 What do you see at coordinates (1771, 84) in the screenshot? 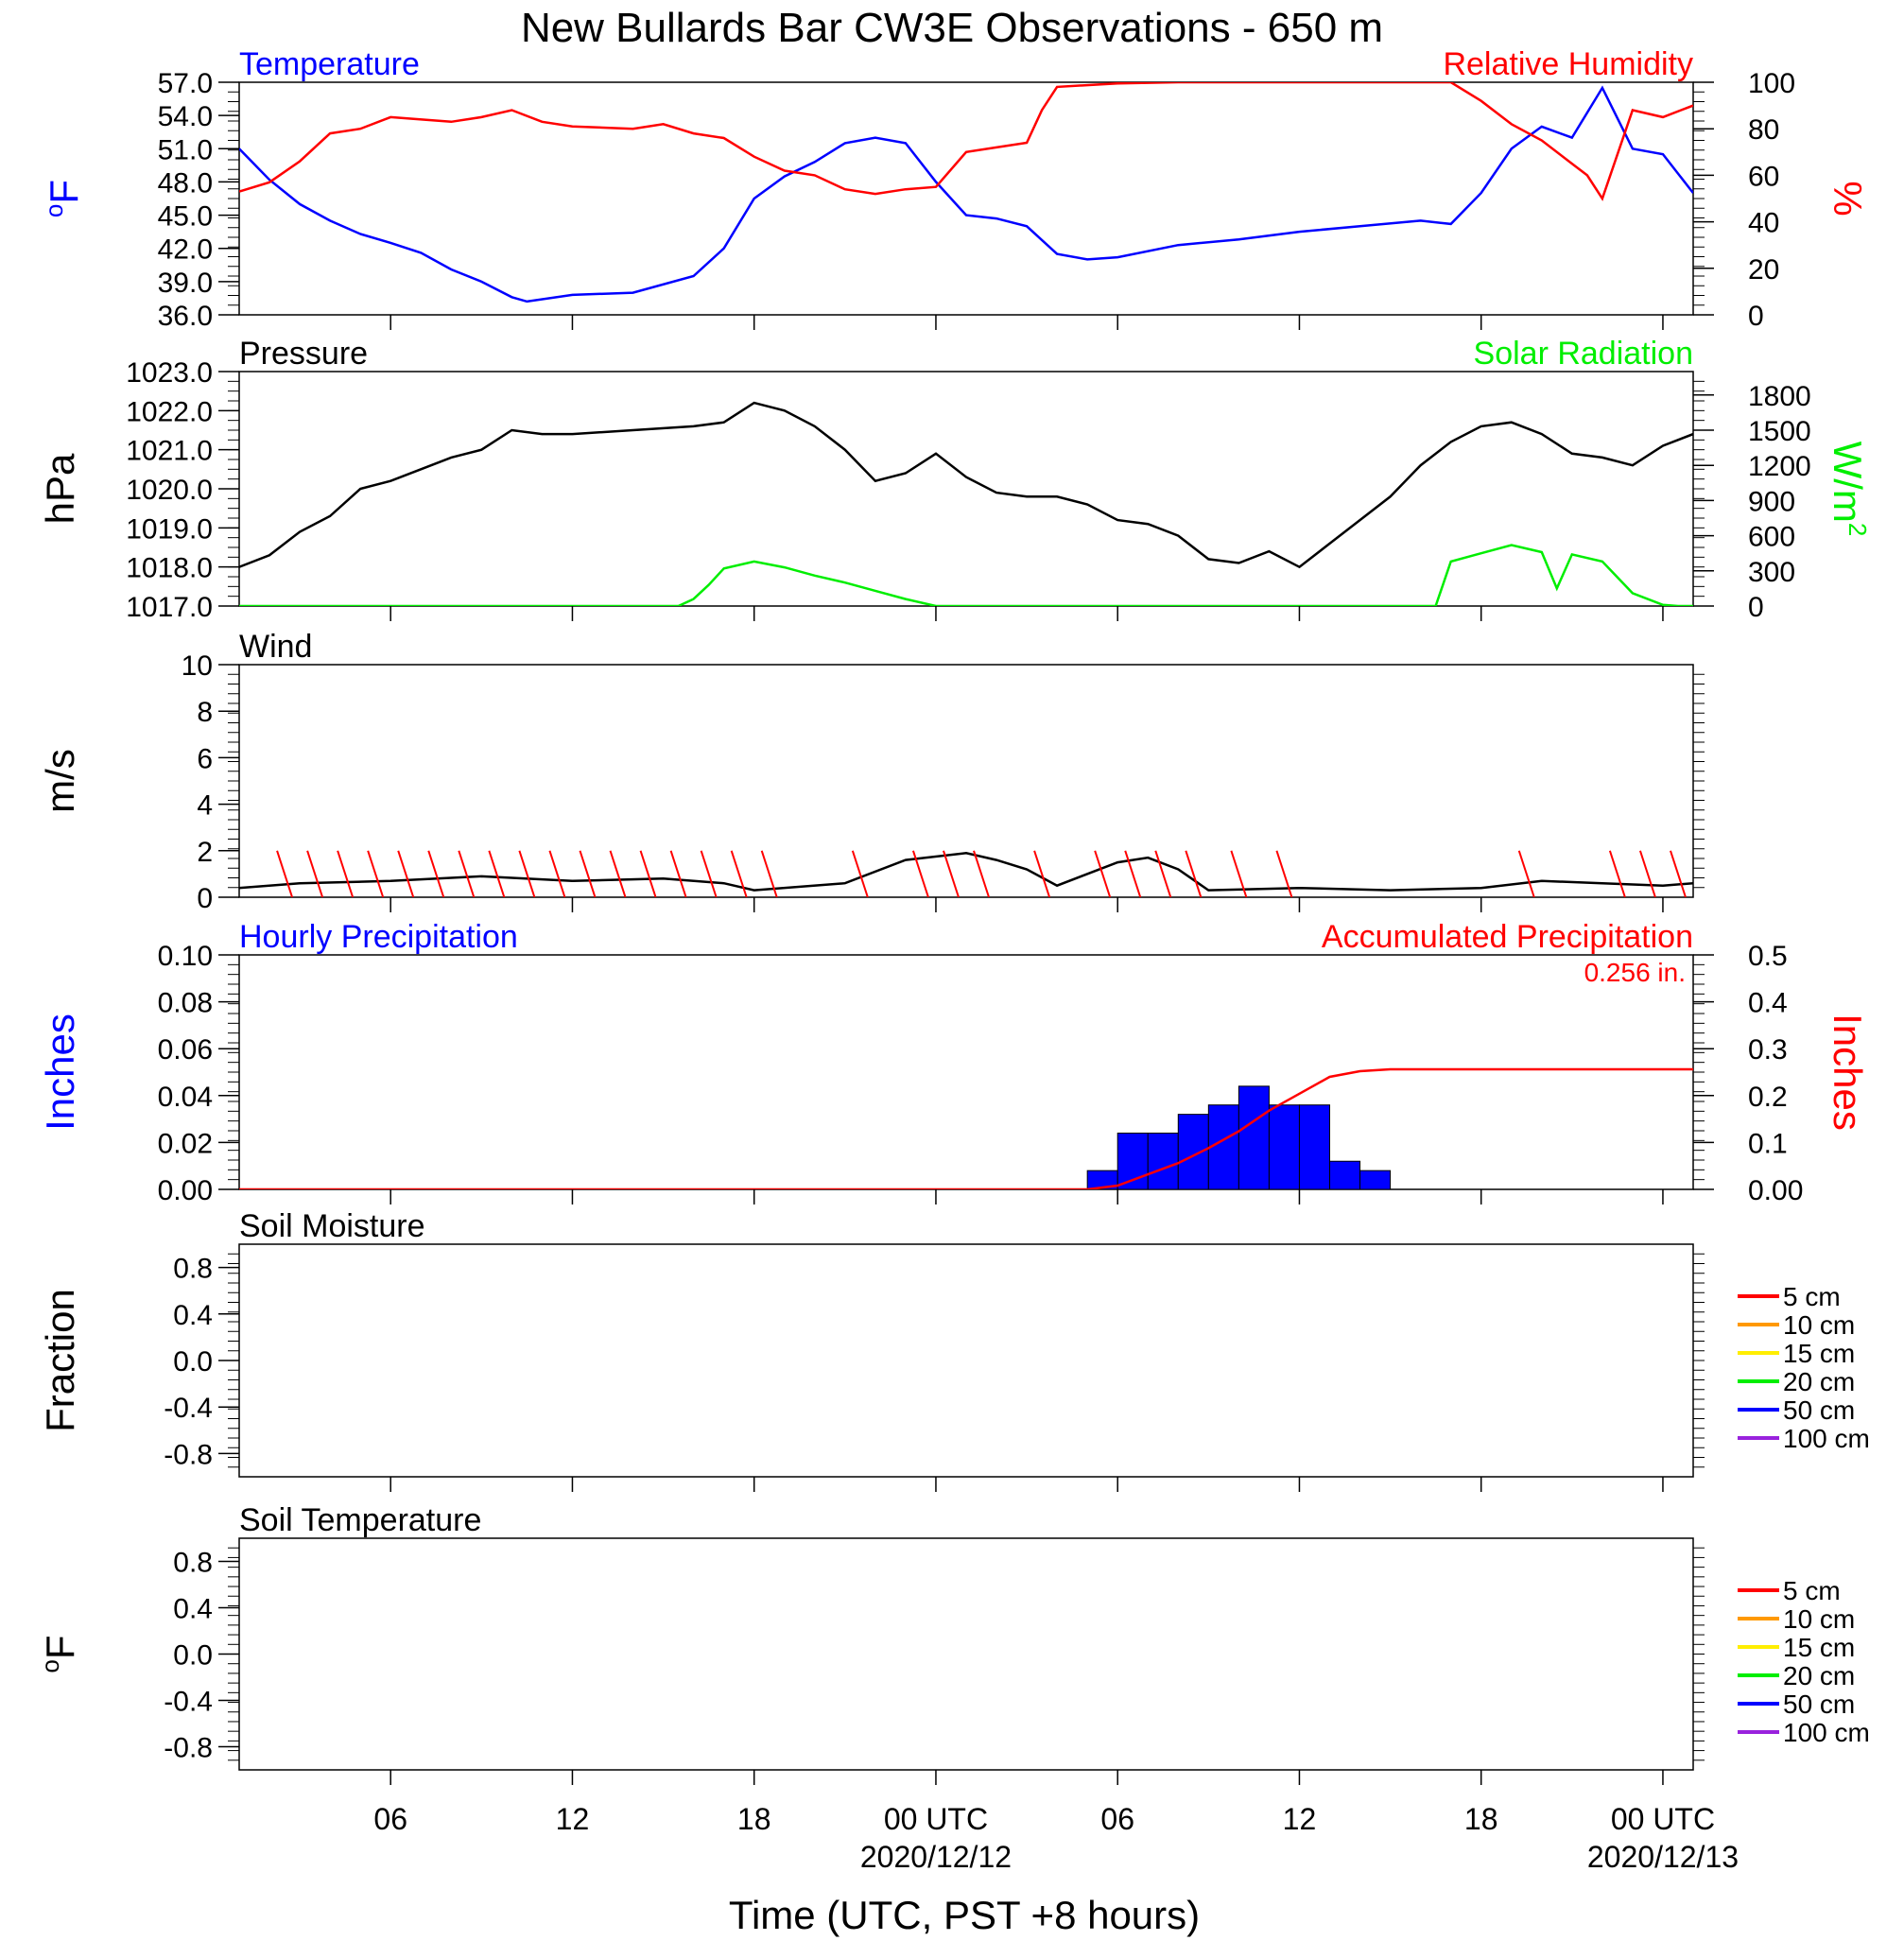
I see `y2-tick-label: 100` at bounding box center [1771, 84].